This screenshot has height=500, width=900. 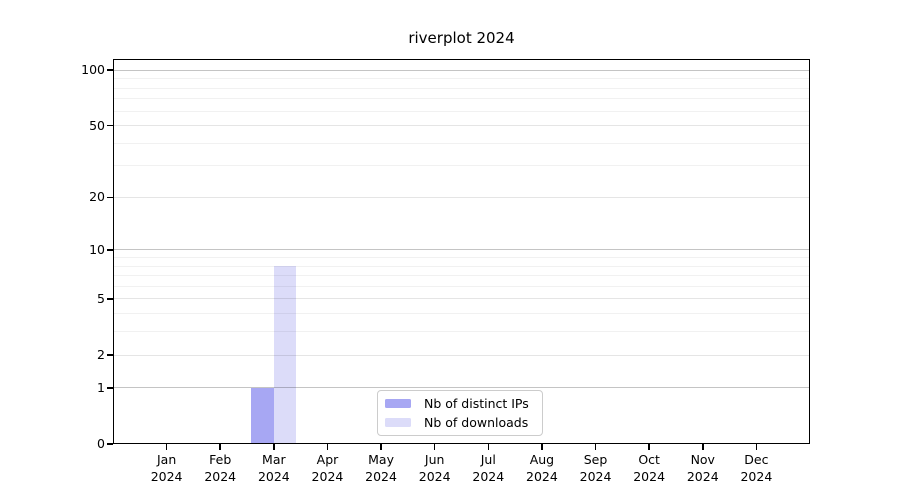 What do you see at coordinates (93, 70) in the screenshot?
I see `y-tick-label: 100` at bounding box center [93, 70].